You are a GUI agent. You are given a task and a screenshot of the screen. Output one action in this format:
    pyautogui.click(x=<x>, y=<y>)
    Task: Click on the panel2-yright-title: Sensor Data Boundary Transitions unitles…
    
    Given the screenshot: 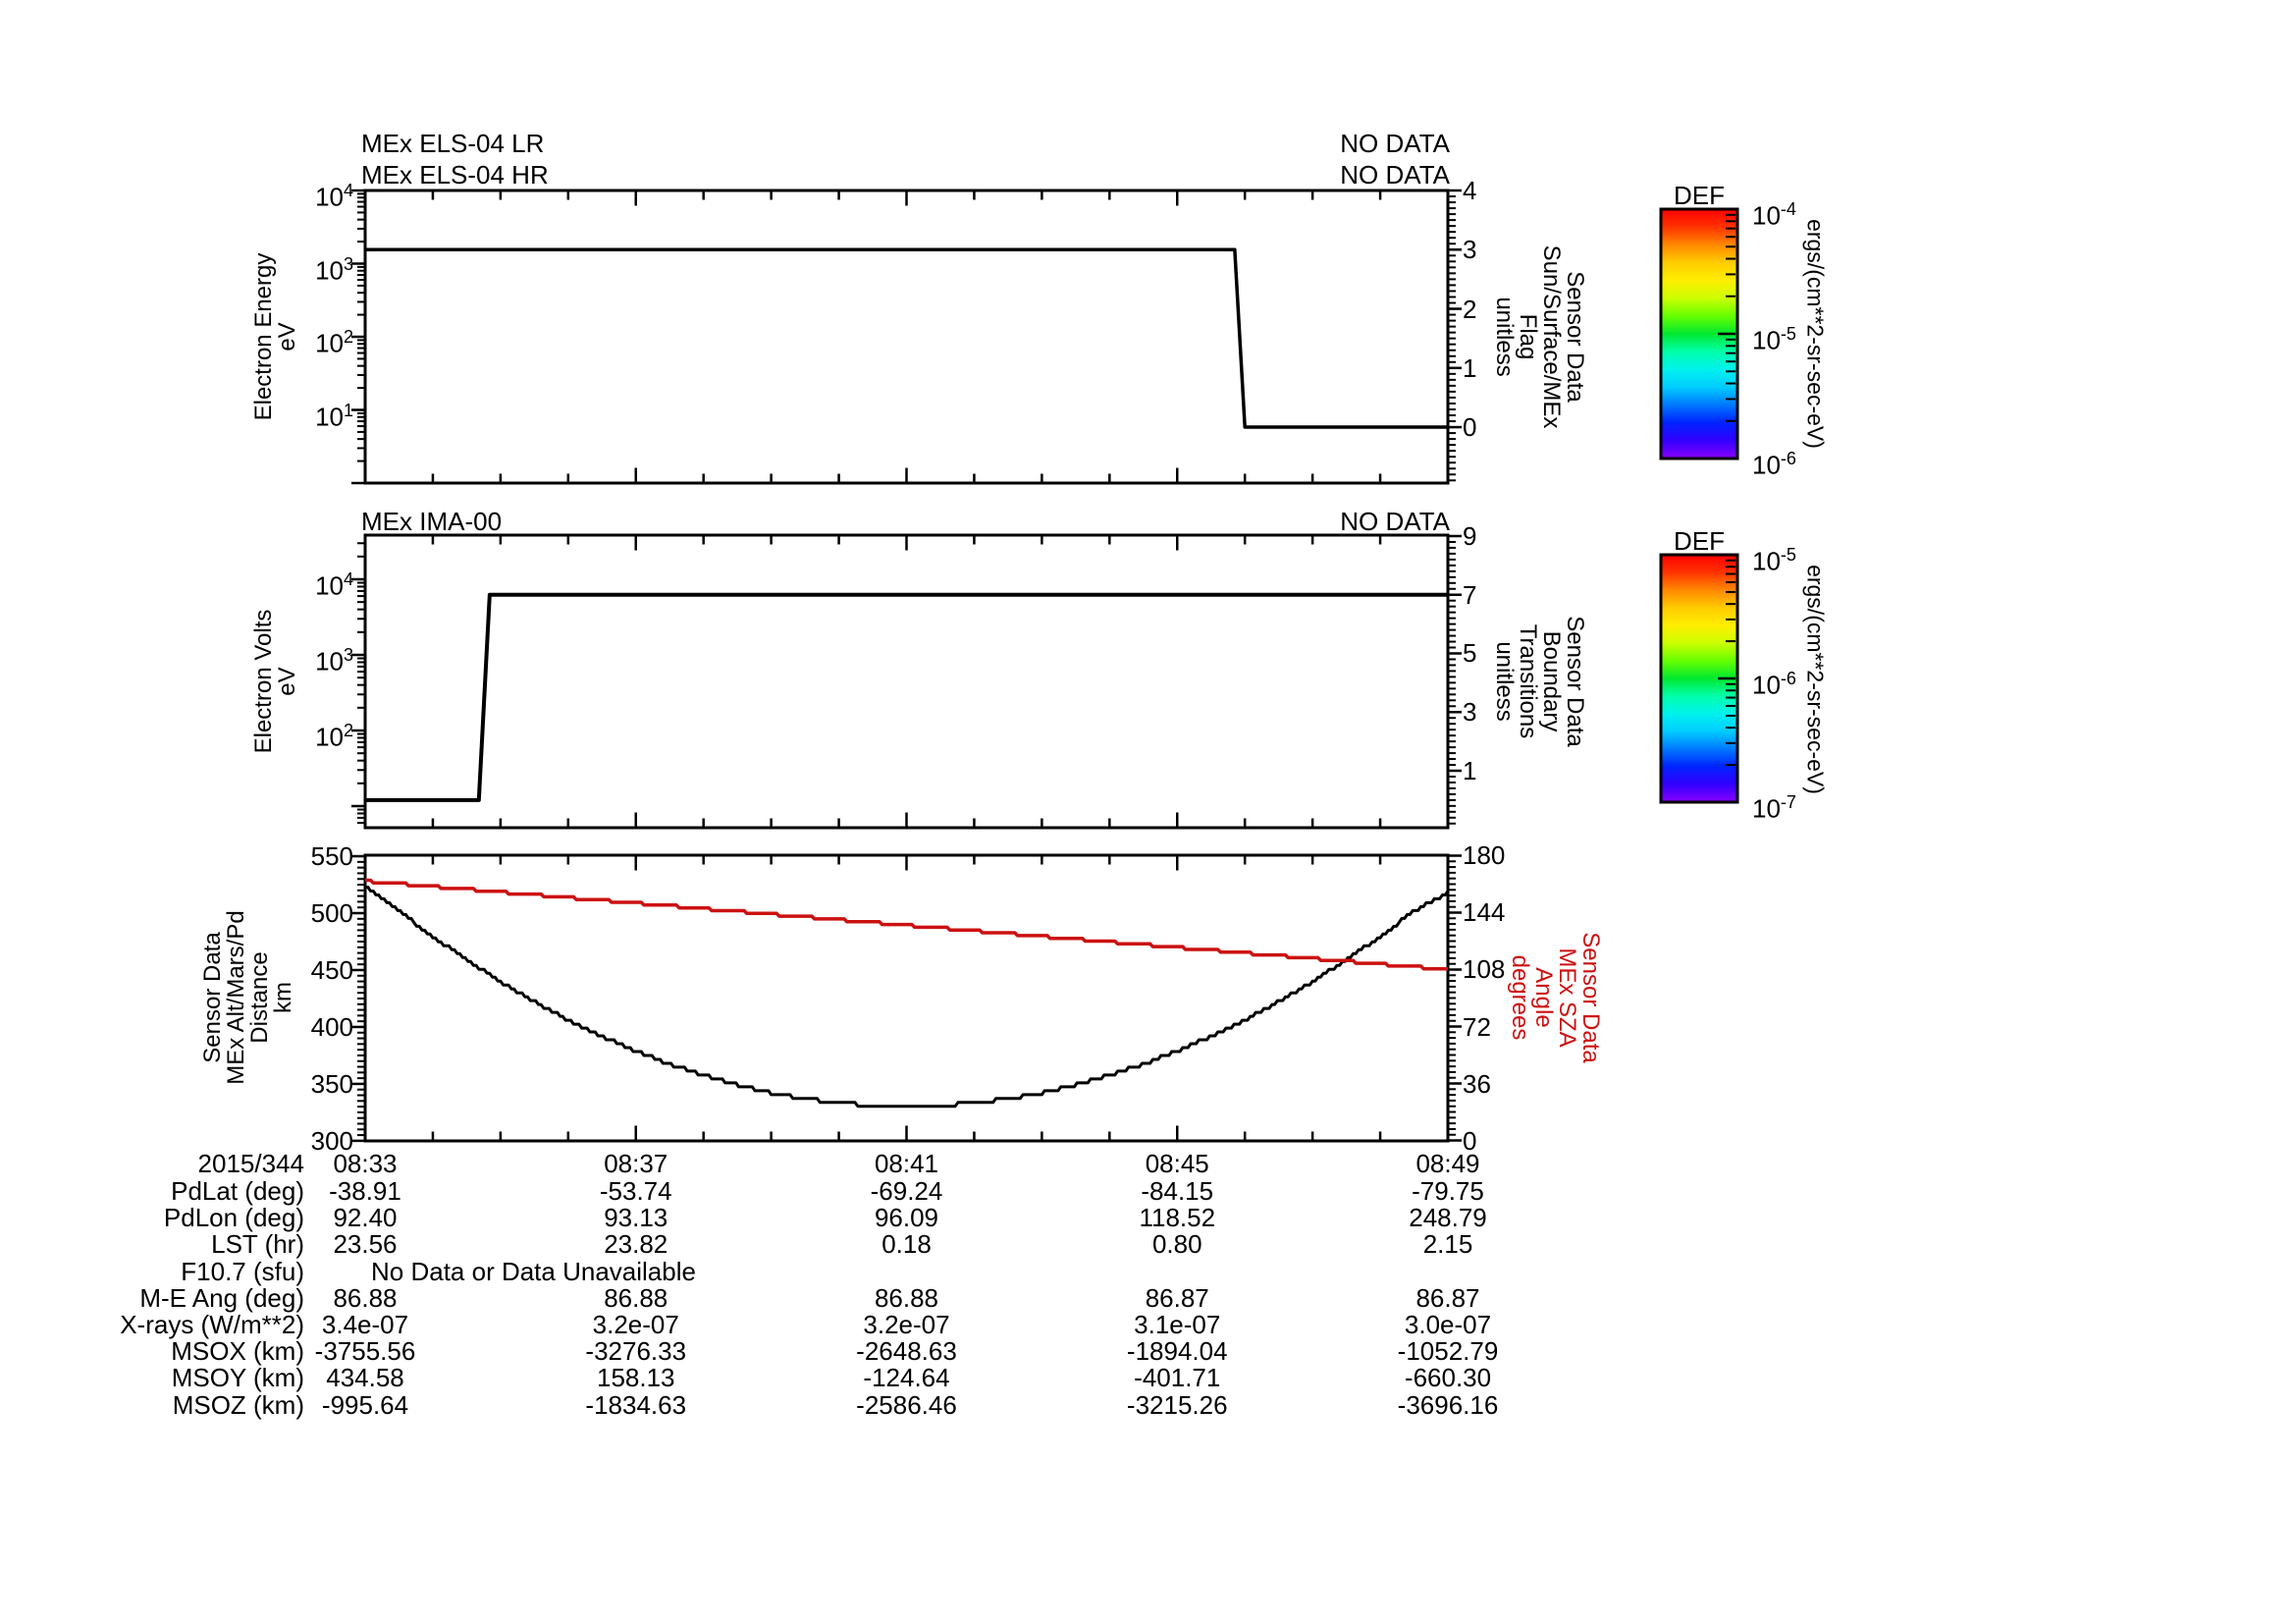 What is the action you would take?
    pyautogui.click(x=1540, y=681)
    